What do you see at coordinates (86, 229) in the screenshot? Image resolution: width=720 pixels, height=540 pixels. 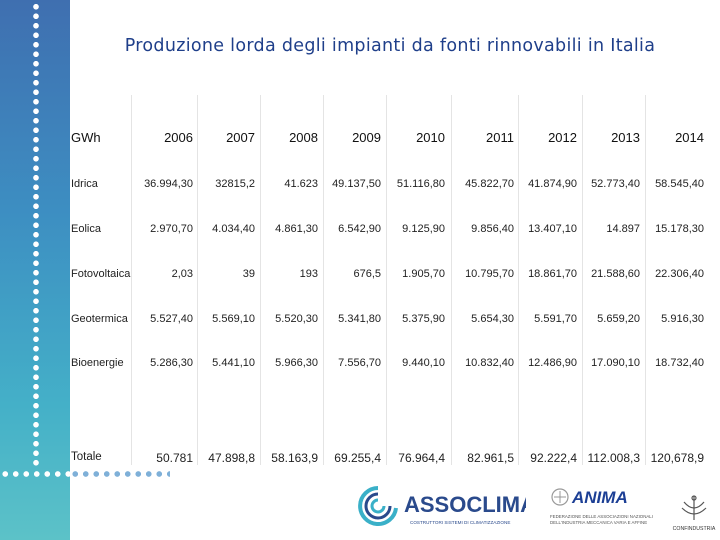 I see `row-label: Eolica` at bounding box center [86, 229].